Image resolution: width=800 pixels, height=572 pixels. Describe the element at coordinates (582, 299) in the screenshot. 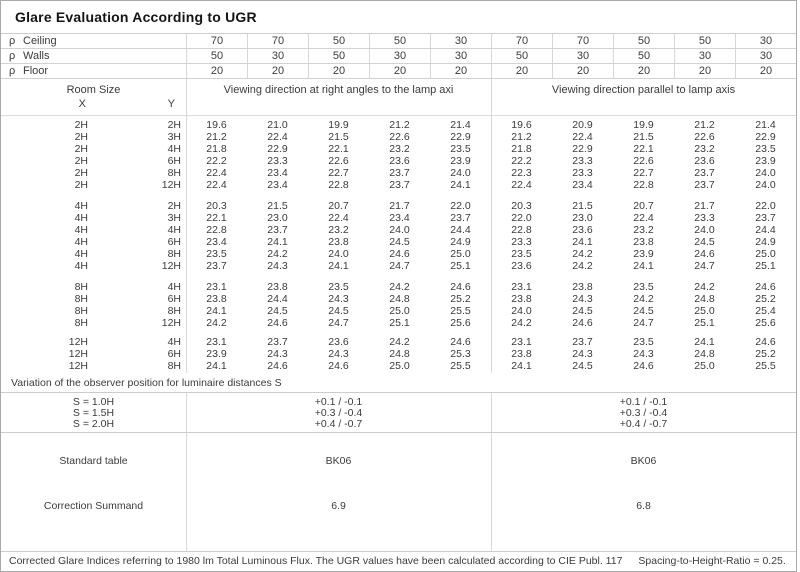

I see `ugr-value-parallel: 24.3` at that location.